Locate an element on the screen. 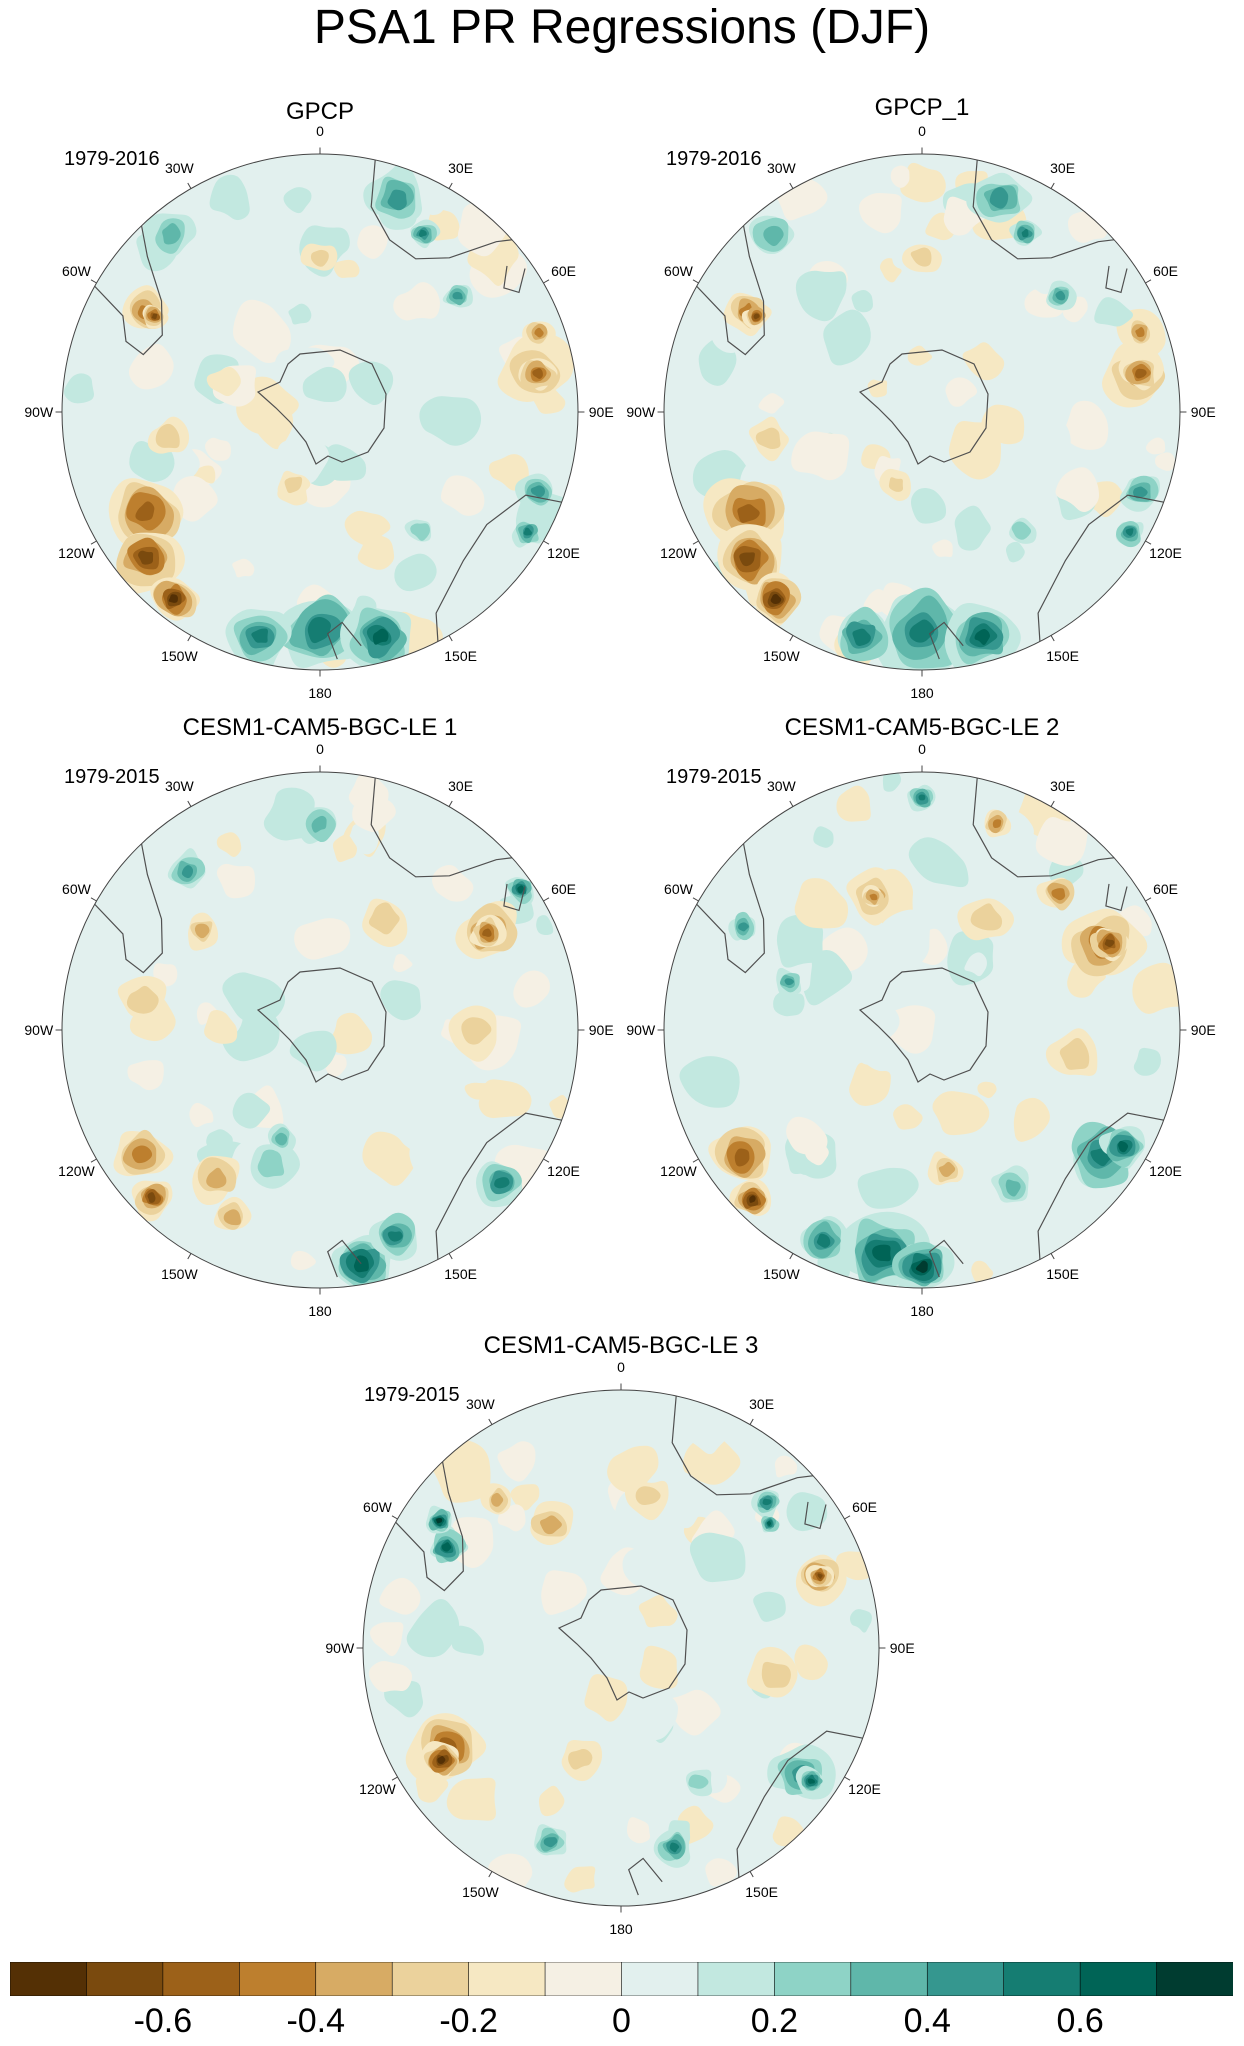 The width and height of the screenshot is (1244, 2046). longitude-label: 30W is located at coordinates (179, 168).